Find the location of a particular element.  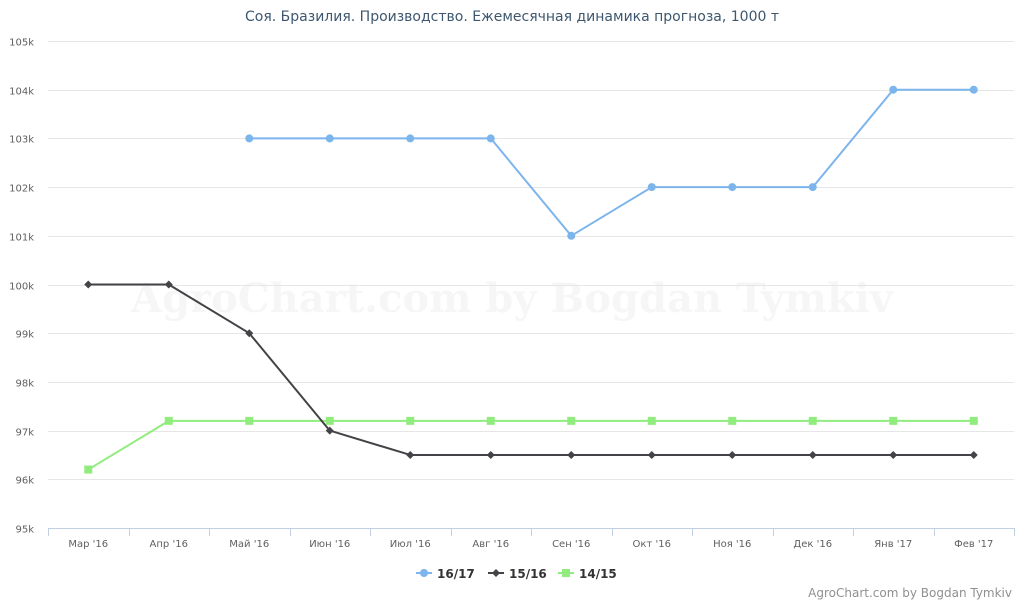

y-tick-label: 95k is located at coordinates (24, 530).